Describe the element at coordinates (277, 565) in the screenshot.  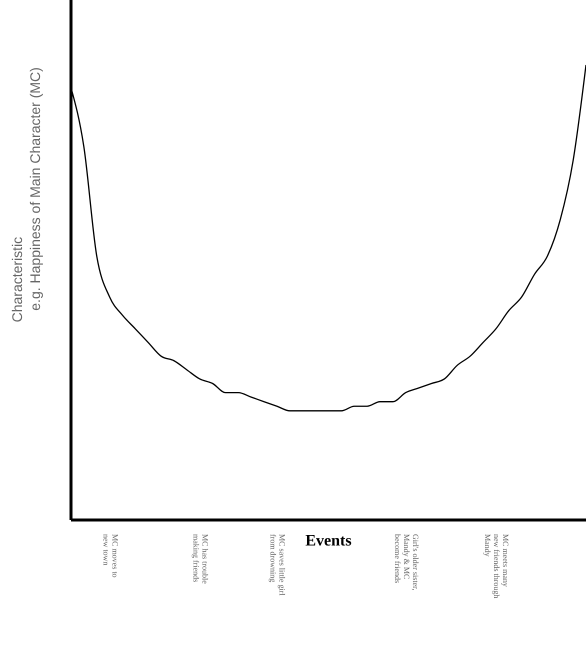
I see `x-tick-label: MC saves little girl from drowning` at that location.